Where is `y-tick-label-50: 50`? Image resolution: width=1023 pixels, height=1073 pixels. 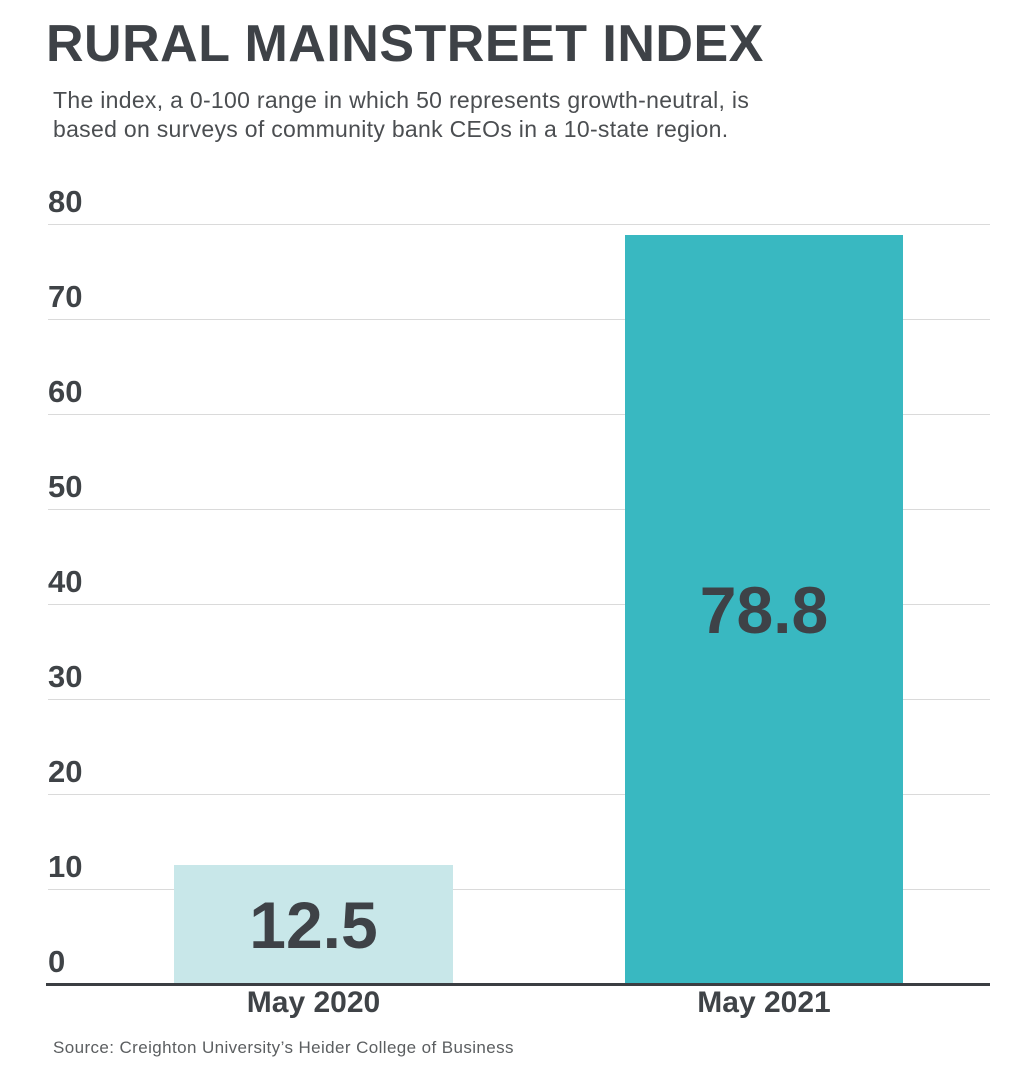
y-tick-label-50: 50 is located at coordinates (65, 486).